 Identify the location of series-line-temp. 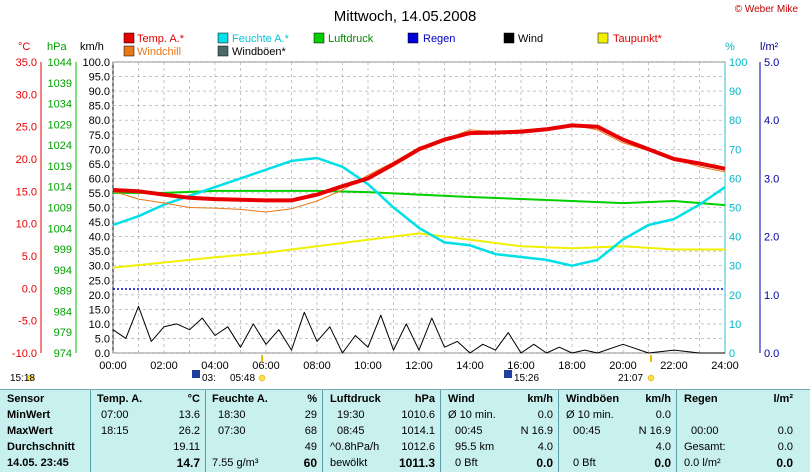
(419, 163).